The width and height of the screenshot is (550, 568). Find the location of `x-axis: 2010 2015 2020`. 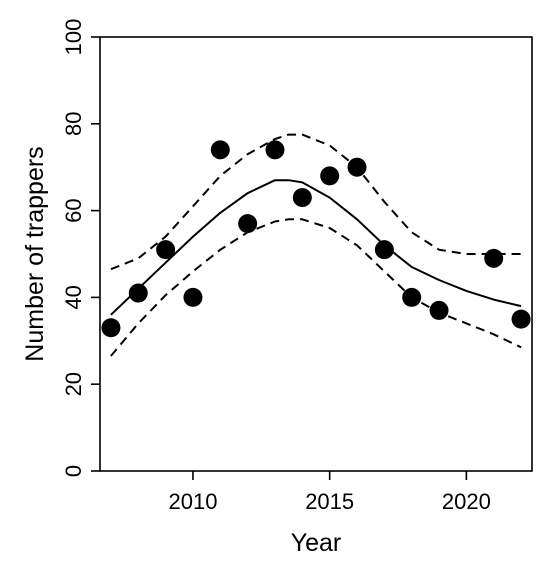

x-axis: 2010 2015 2020 is located at coordinates (329, 492).